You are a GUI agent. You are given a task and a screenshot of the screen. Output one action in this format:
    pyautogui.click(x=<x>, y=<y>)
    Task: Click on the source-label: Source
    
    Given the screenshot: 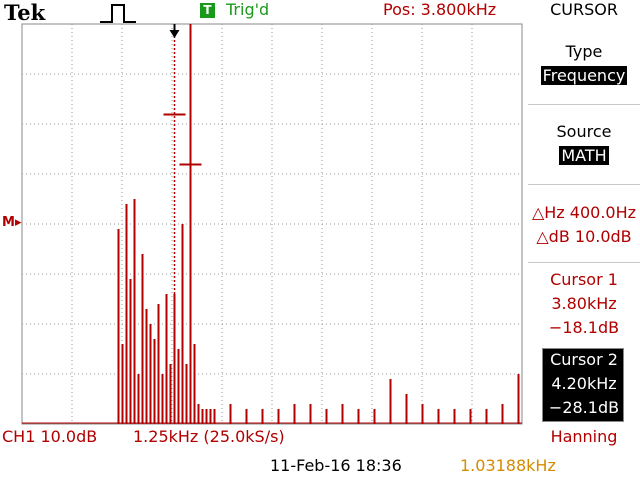 What is the action you would take?
    pyautogui.click(x=584, y=131)
    